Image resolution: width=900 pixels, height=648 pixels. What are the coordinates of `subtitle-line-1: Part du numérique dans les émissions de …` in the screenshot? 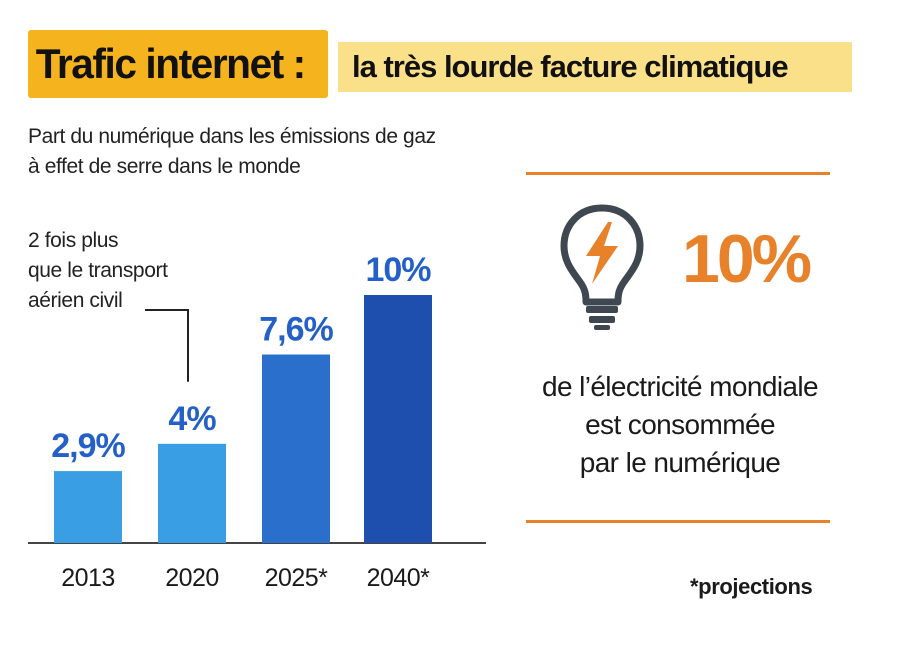 It's located at (232, 136).